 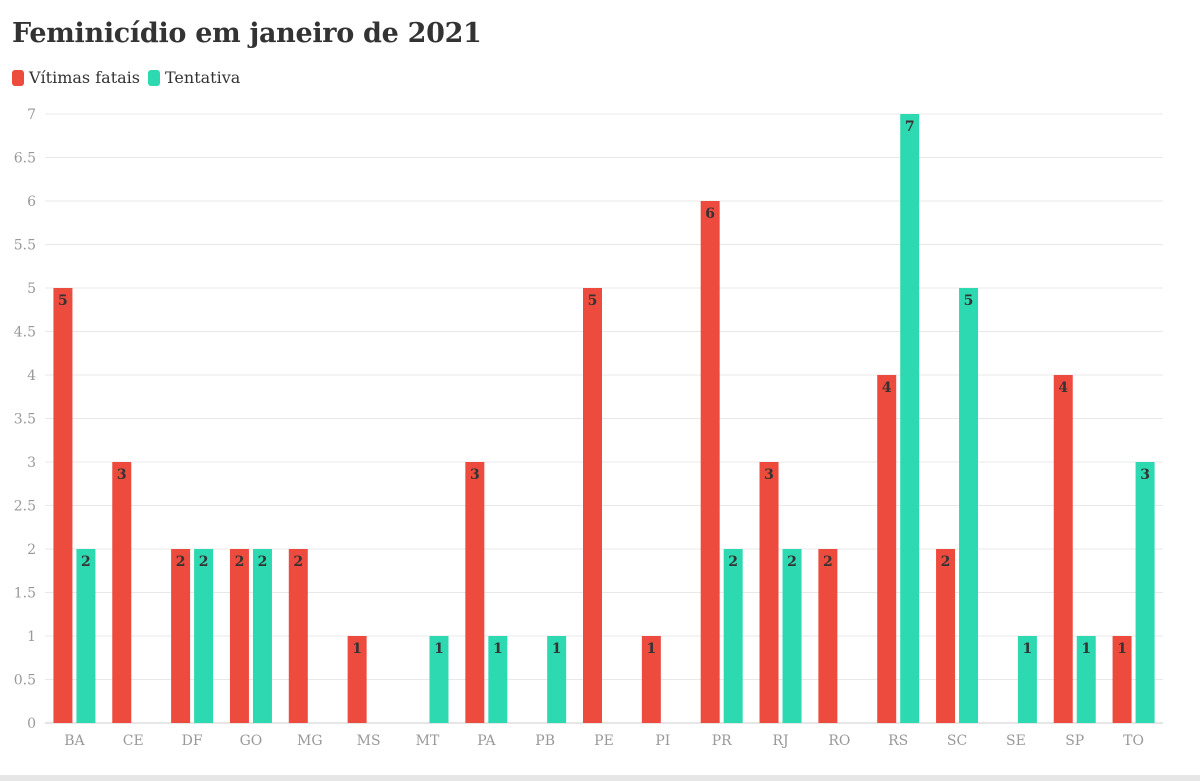 I want to click on bar-value-label: 7, so click(x=910, y=127).